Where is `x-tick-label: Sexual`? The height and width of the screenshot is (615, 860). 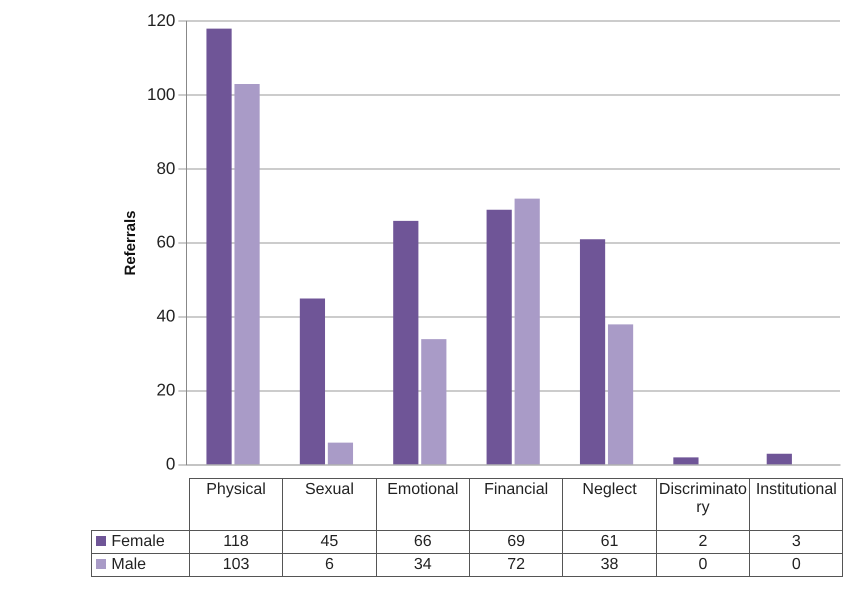
x-tick-label: Sexual is located at coordinates (329, 504).